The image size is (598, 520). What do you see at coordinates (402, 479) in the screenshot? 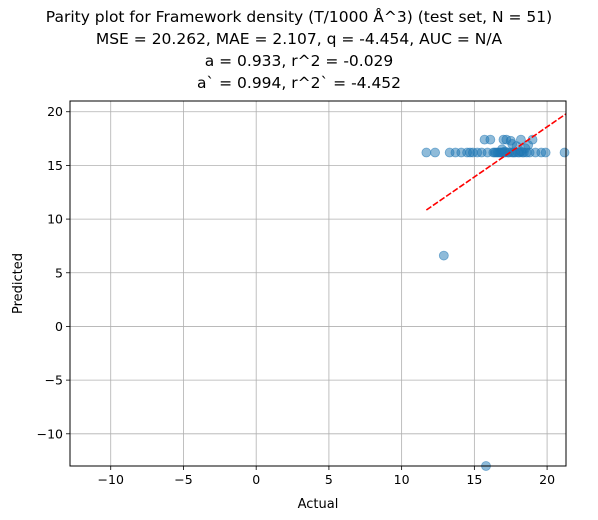
I see `x-tick-label: 10` at bounding box center [402, 479].